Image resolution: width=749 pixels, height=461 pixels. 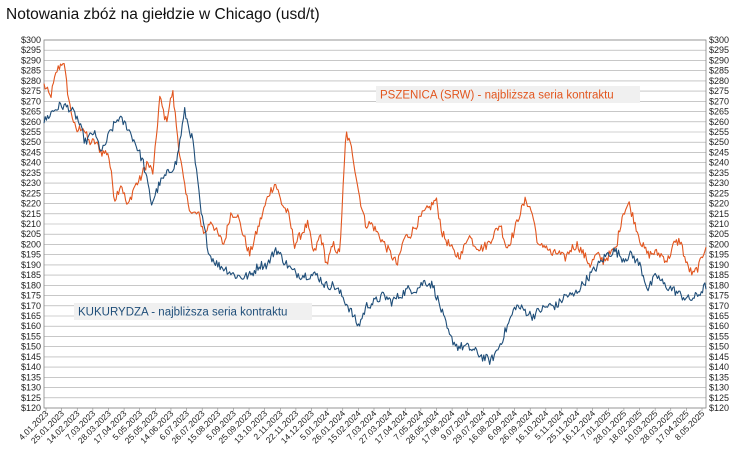 What do you see at coordinates (31, 336) in the screenshot?
I see `y-tick-label-left: $155` at bounding box center [31, 336].